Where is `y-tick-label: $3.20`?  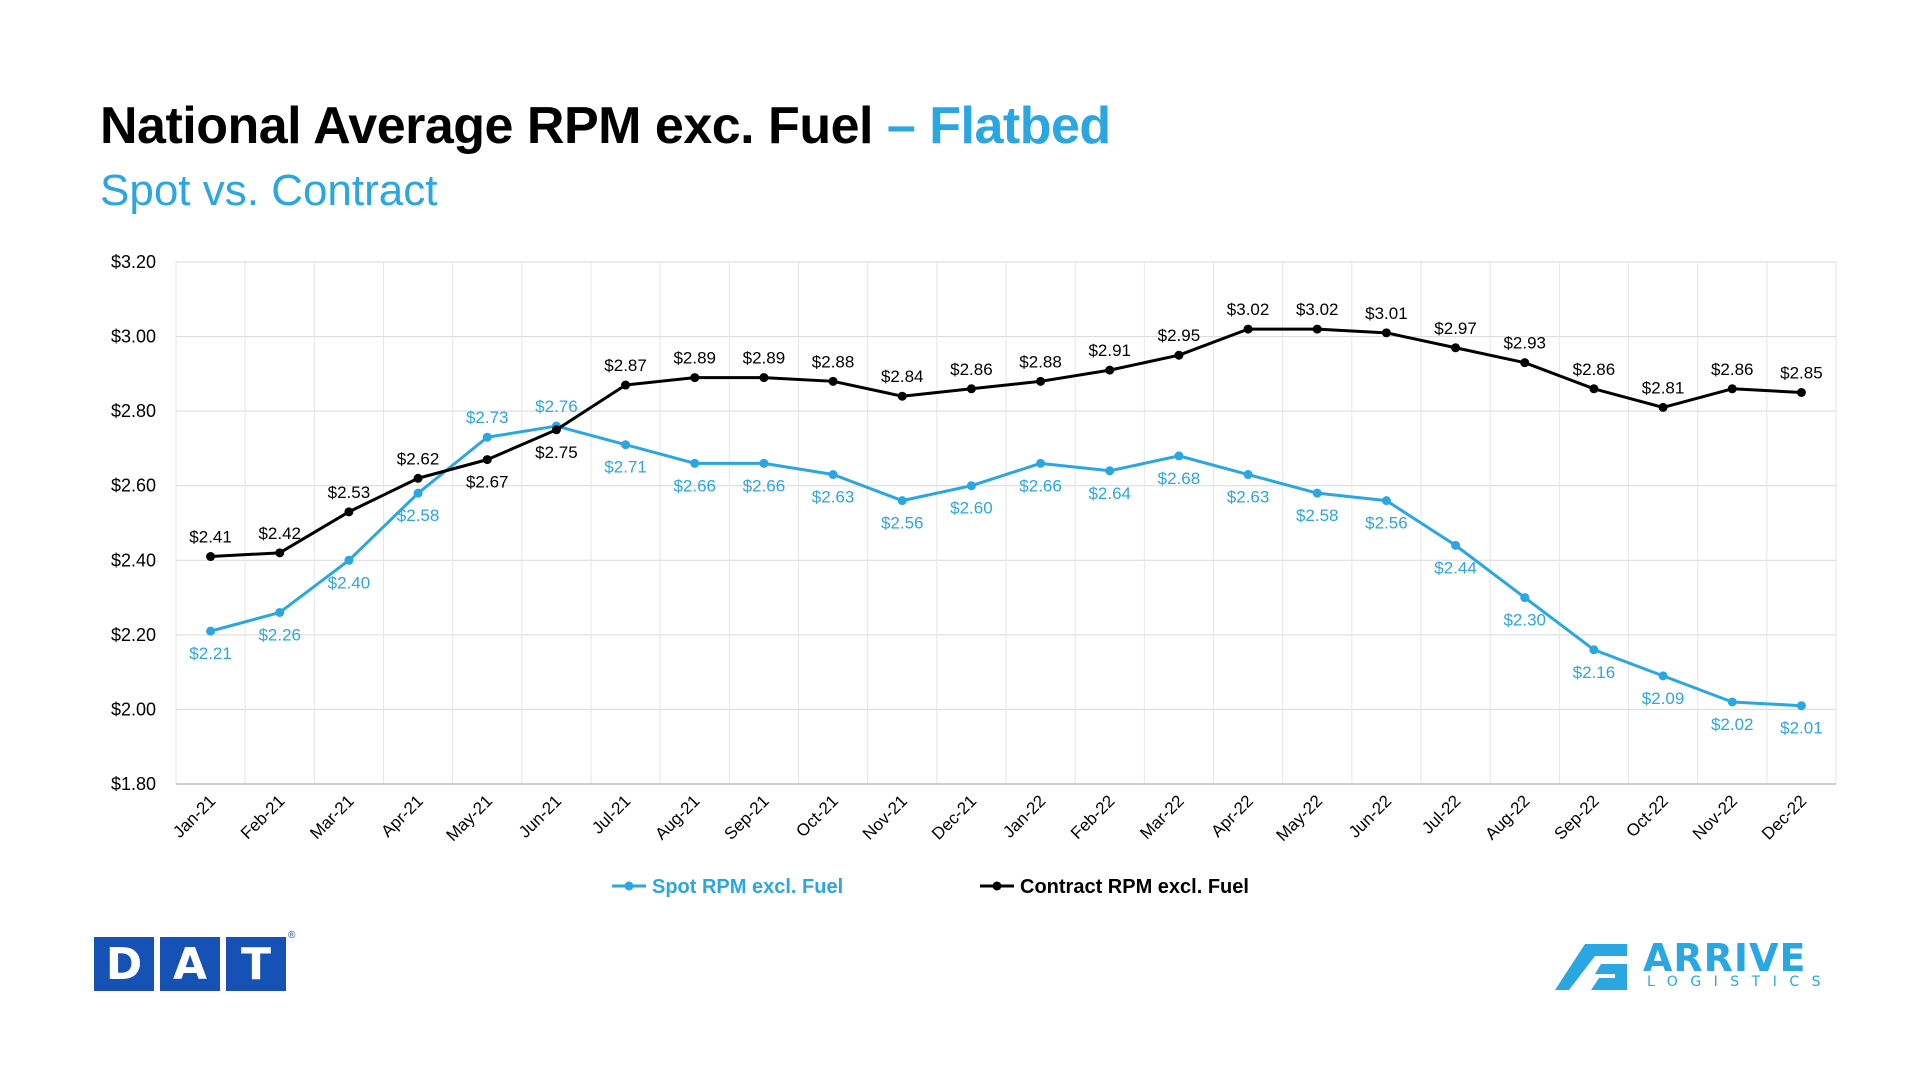
y-tick-label: $3.20 is located at coordinates (133, 262).